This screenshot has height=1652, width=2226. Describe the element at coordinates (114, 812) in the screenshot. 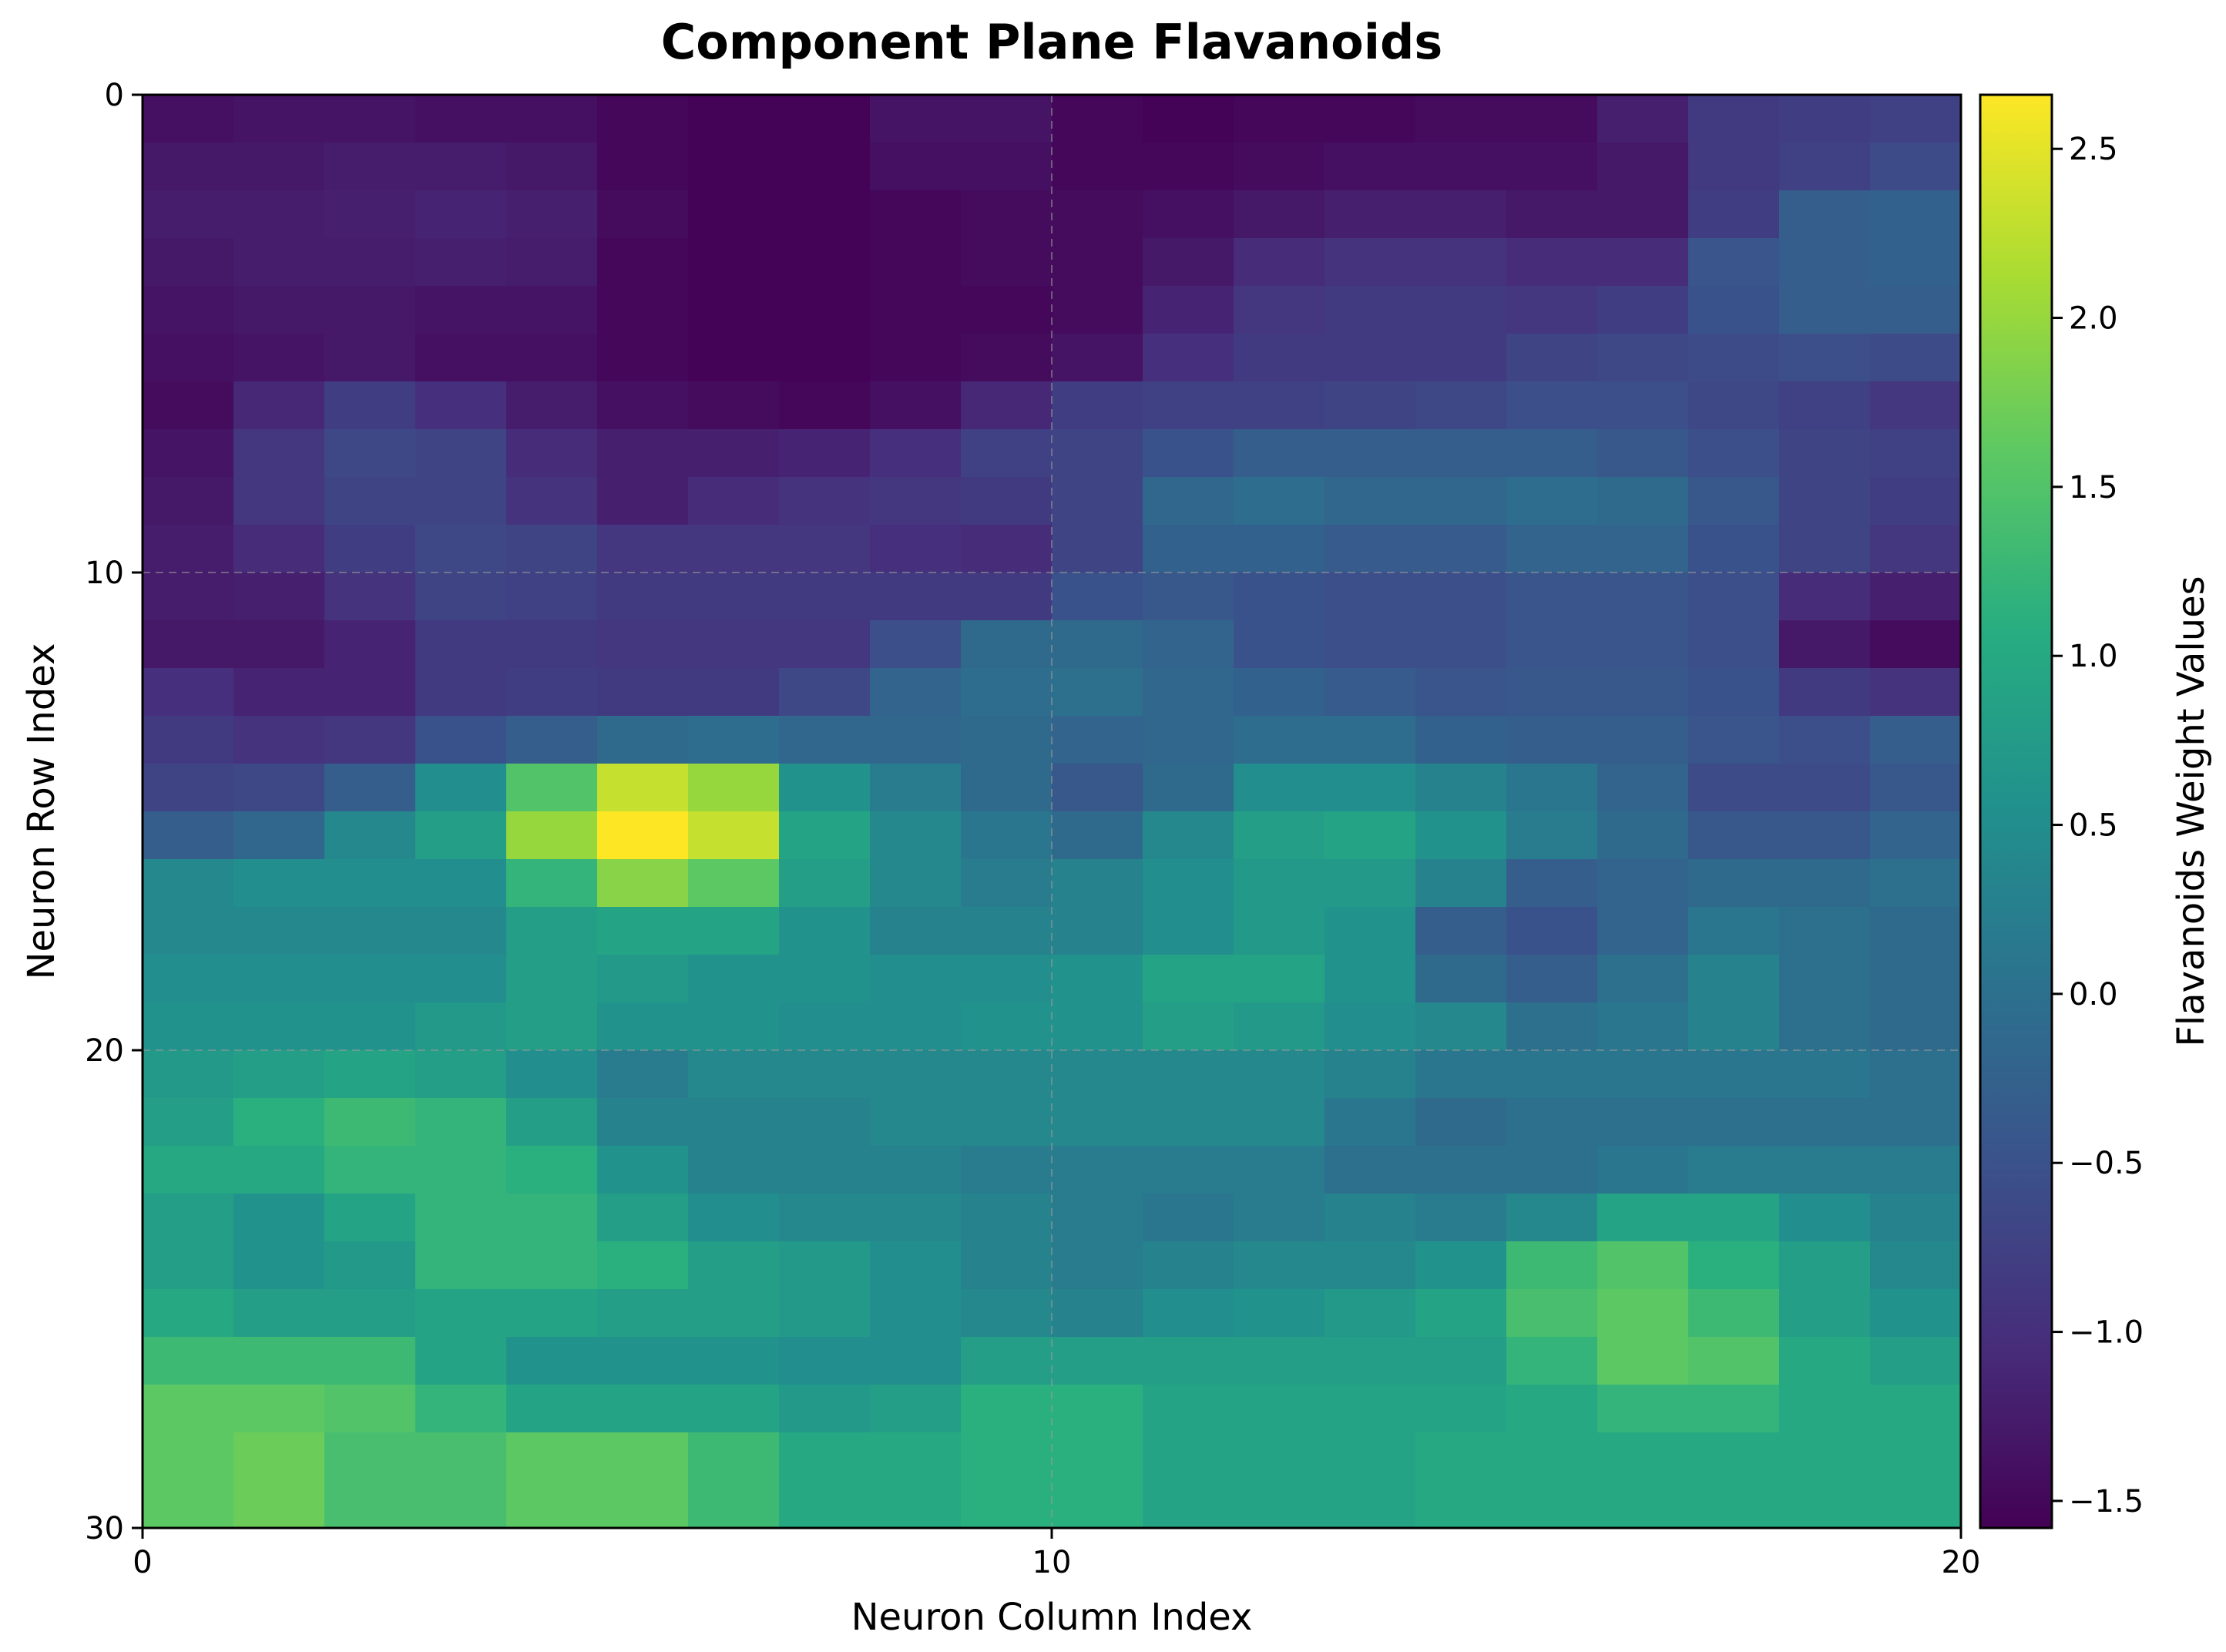

I see `y-axis-ticks: 0 10 20 30` at that location.